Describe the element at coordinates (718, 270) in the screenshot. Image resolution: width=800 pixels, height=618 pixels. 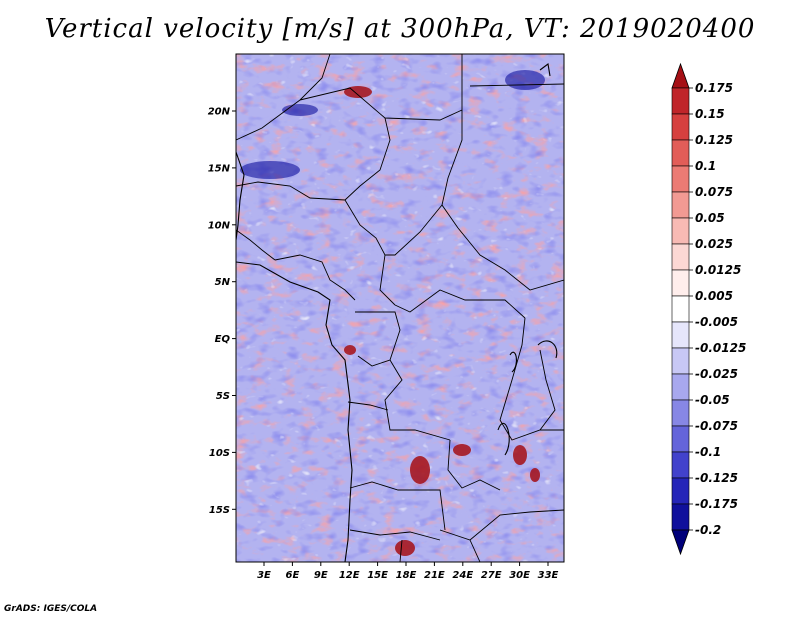
I see `colorbar-label: 0.0125` at that location.